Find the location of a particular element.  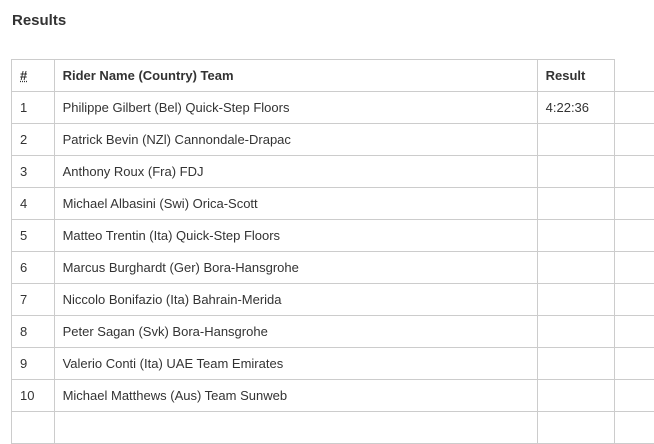

rider-cell: Philippe Gilbert (Bel) Quick-Step Floors is located at coordinates (295, 108).